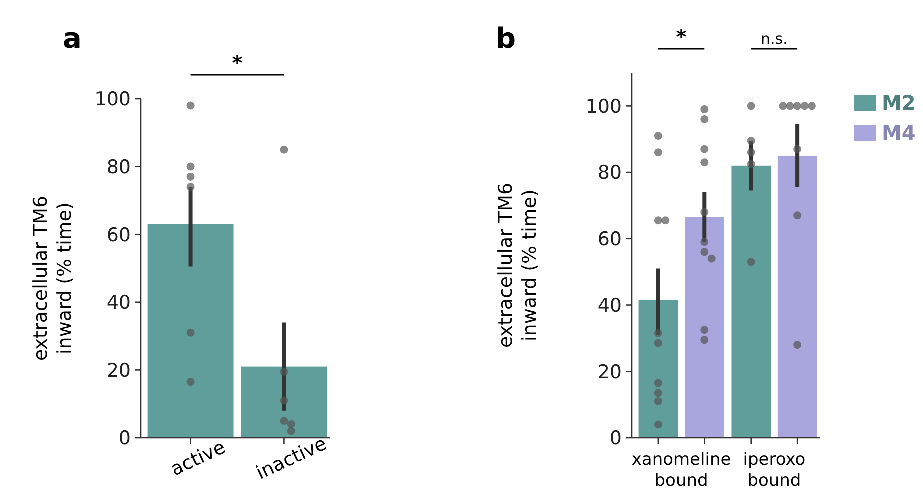  What do you see at coordinates (198, 458) in the screenshot?
I see `x-tick-label: active` at bounding box center [198, 458].